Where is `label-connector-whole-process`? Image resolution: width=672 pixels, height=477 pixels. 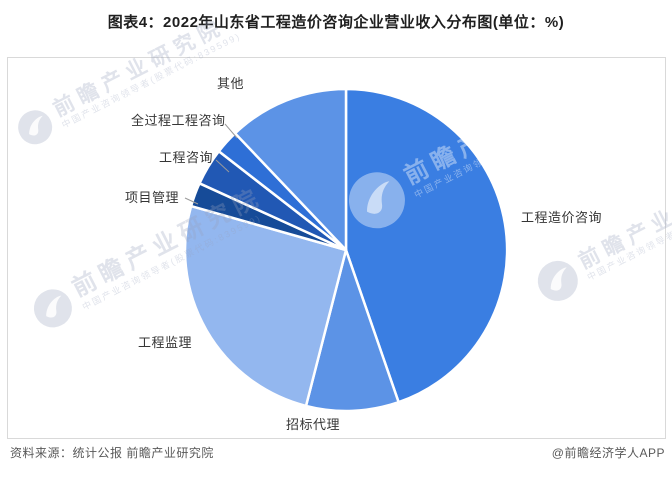
label-connector-whole-process is located at coordinates (231, 131).